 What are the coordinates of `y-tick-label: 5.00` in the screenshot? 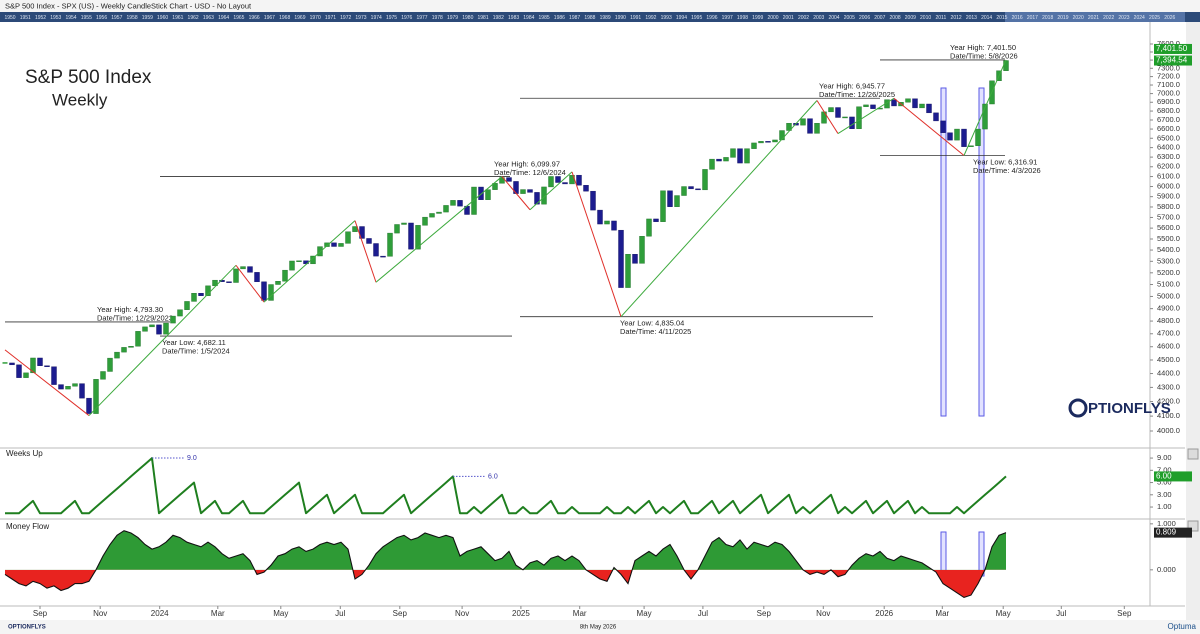 It's located at (1164, 482).